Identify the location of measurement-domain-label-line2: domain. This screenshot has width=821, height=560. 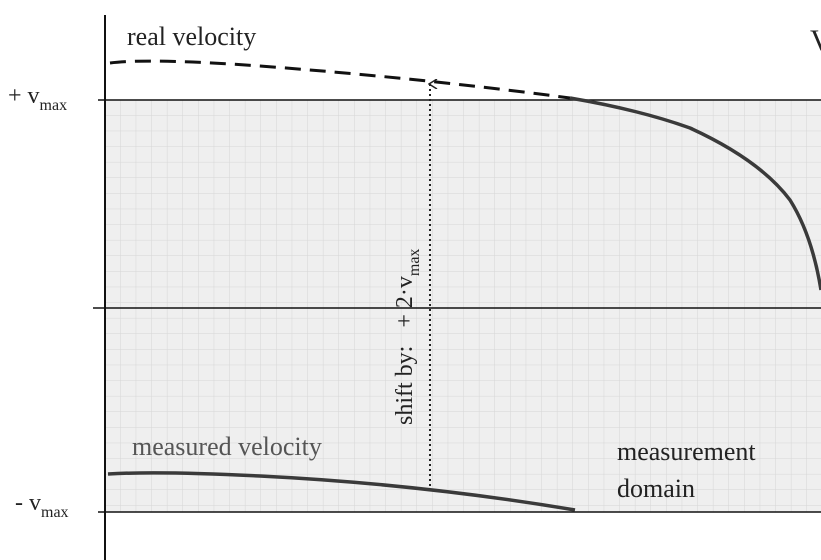
(656, 488).